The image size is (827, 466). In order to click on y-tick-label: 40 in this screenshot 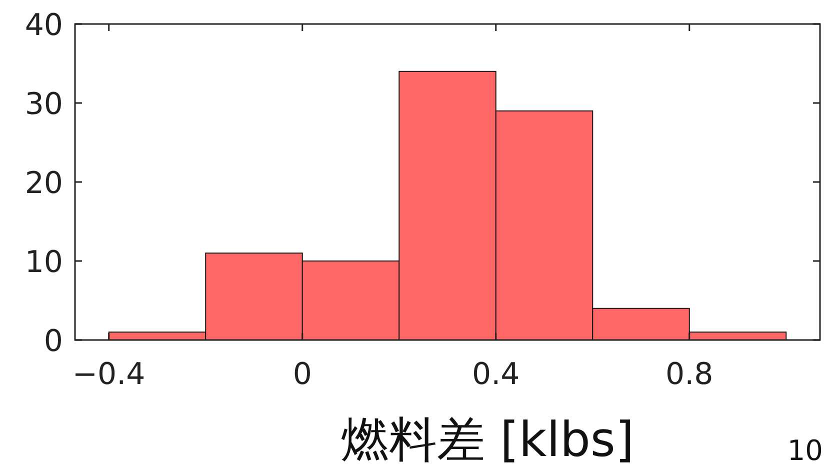, I will do `click(43, 25)`.